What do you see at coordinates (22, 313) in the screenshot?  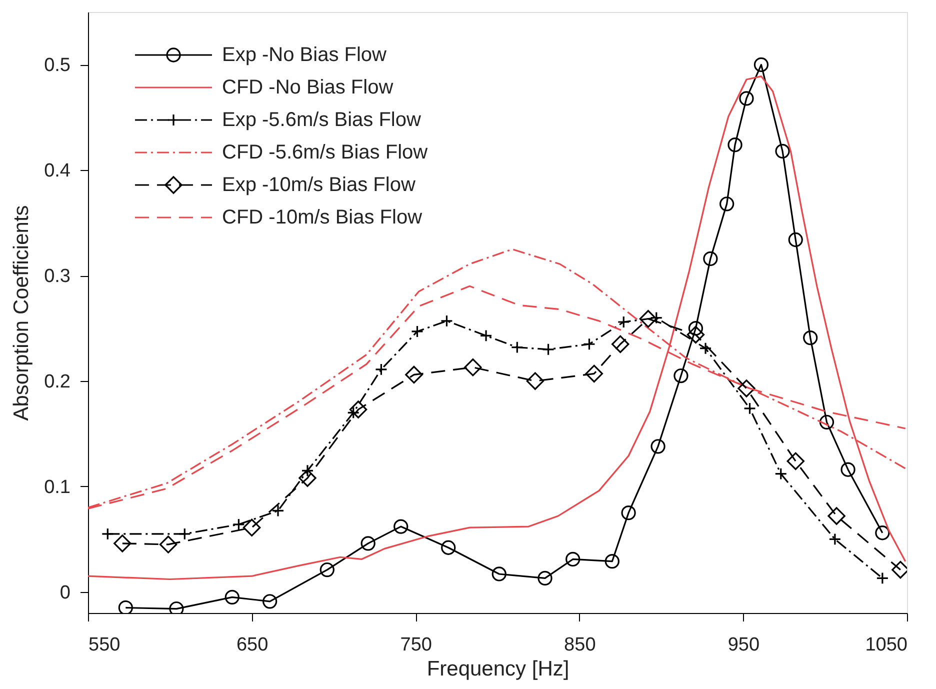 I see `y-axis-title: Absorption Coefficients` at bounding box center [22, 313].